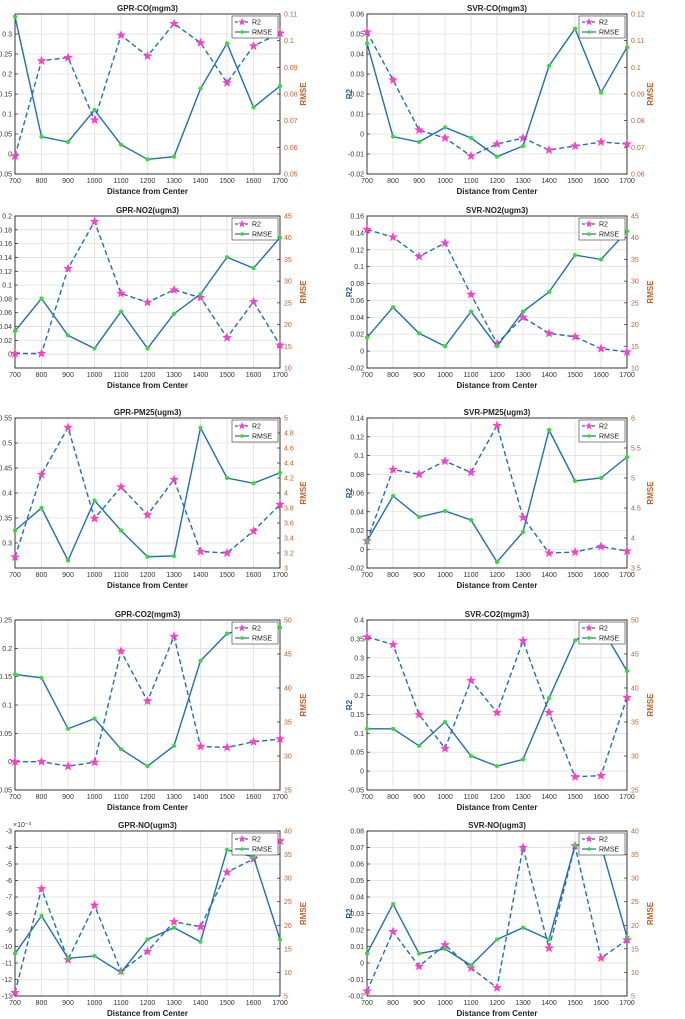 This screenshot has width=685, height=1019. Describe the element at coordinates (255, 633) in the screenshot. I see `legend: R2 RMSE` at that location.